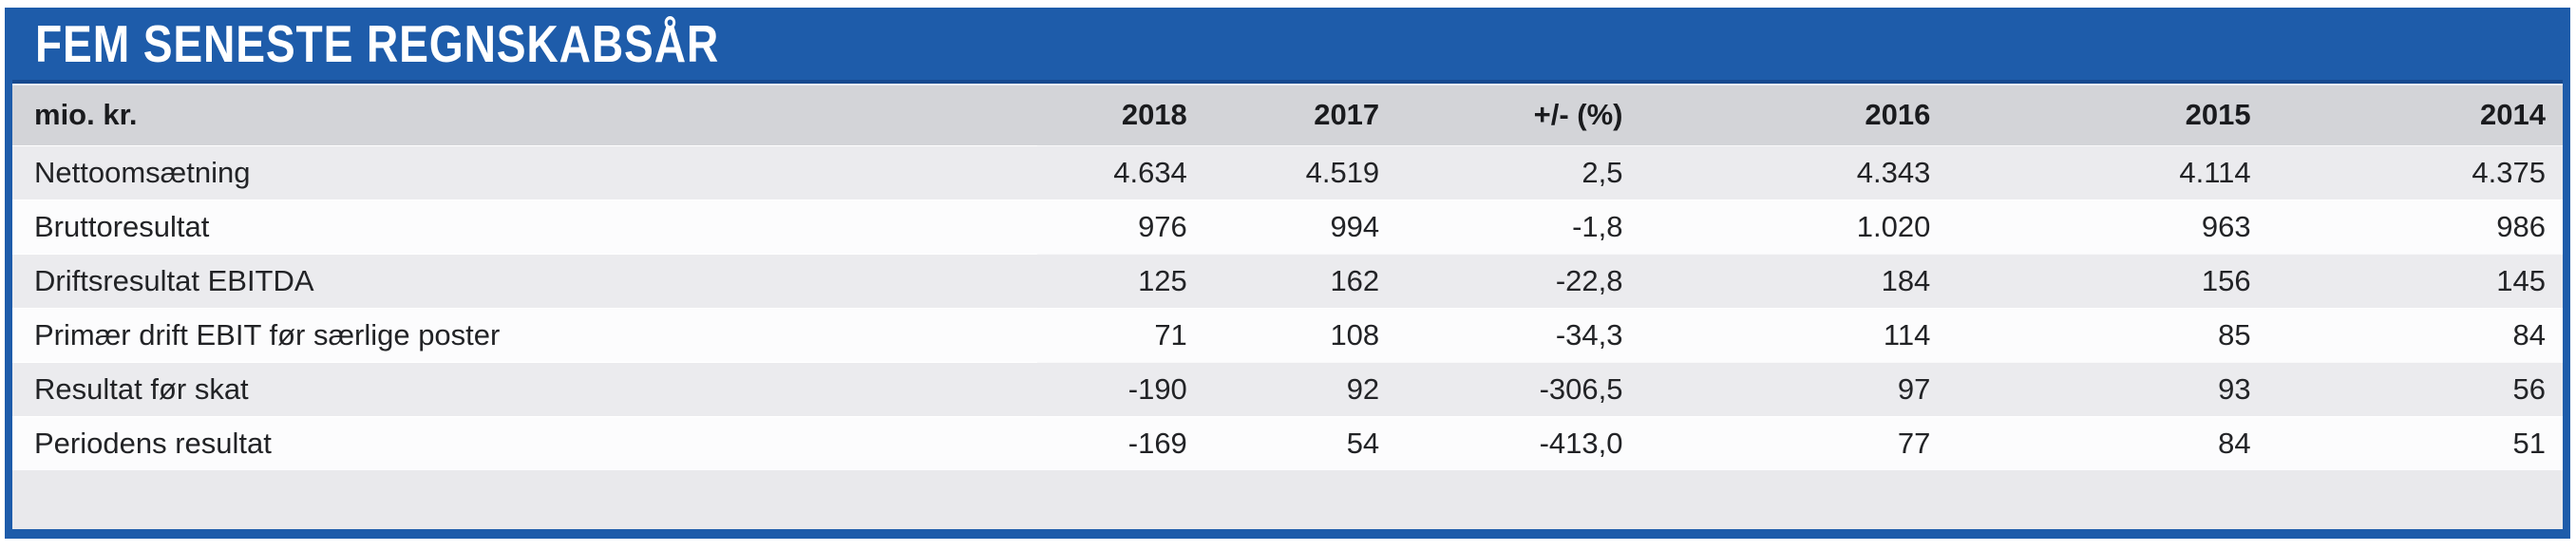 This screenshot has width=2576, height=551. What do you see at coordinates (1914, 443) in the screenshot?
I see `cell-value: 77` at bounding box center [1914, 443].